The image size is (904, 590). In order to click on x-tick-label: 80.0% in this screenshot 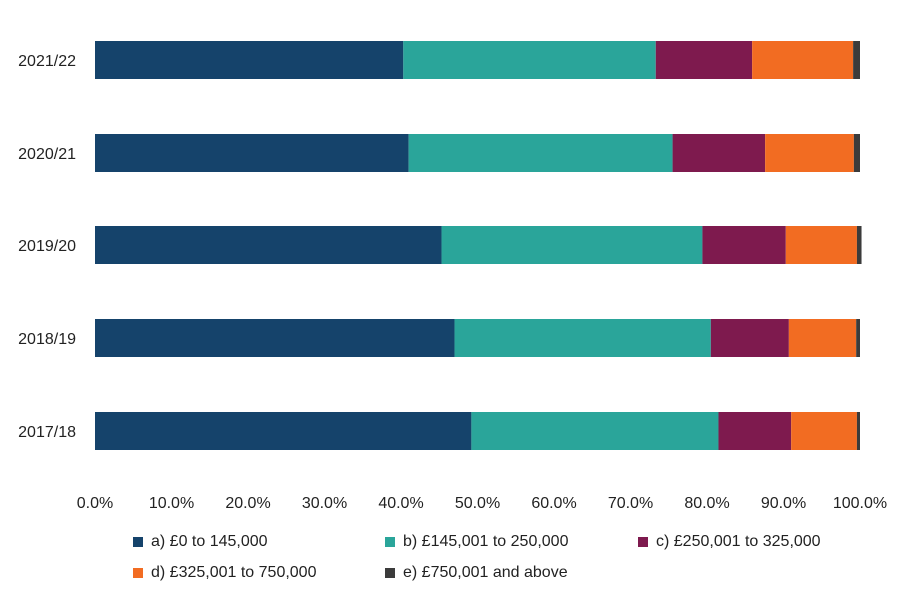, I will do `click(706, 503)`.